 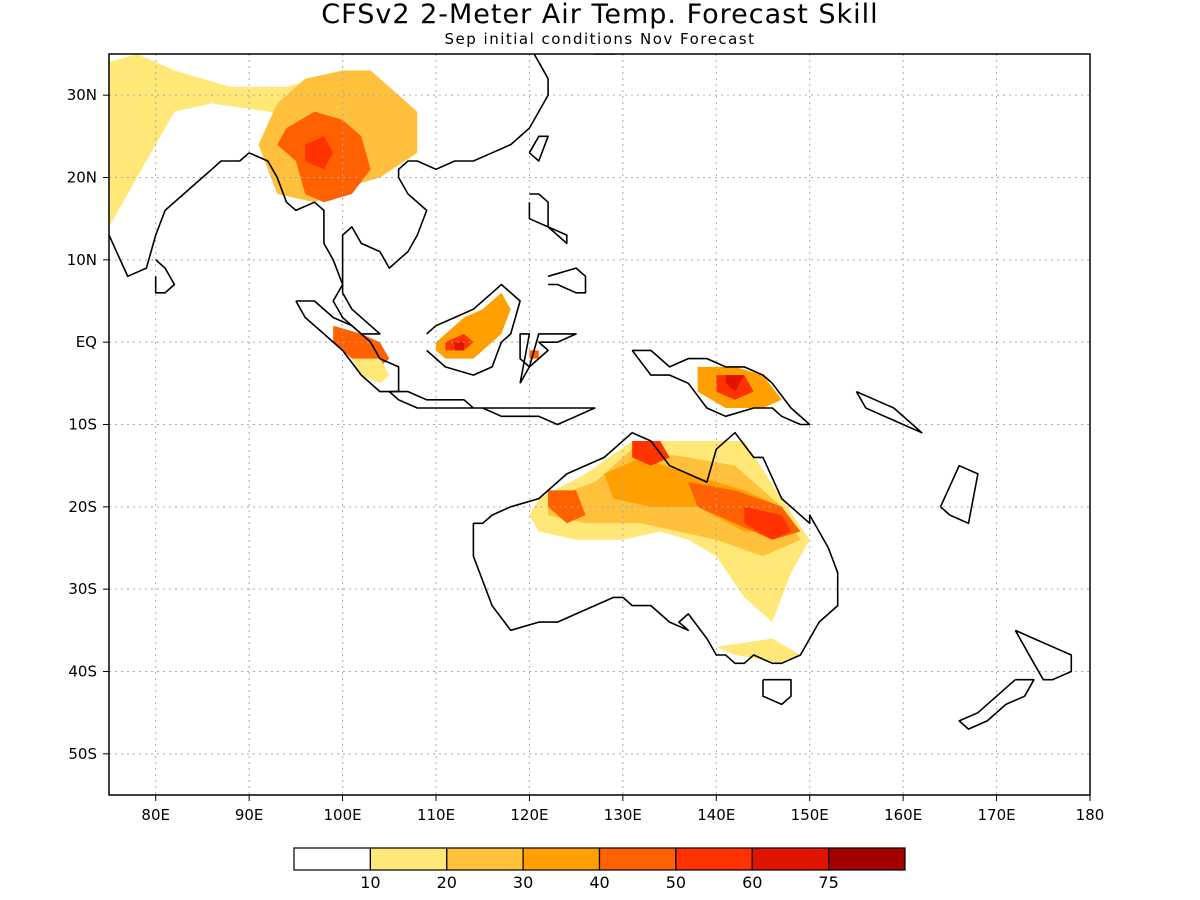 What do you see at coordinates (523, 882) in the screenshot?
I see `colorbar-label-2: 30` at bounding box center [523, 882].